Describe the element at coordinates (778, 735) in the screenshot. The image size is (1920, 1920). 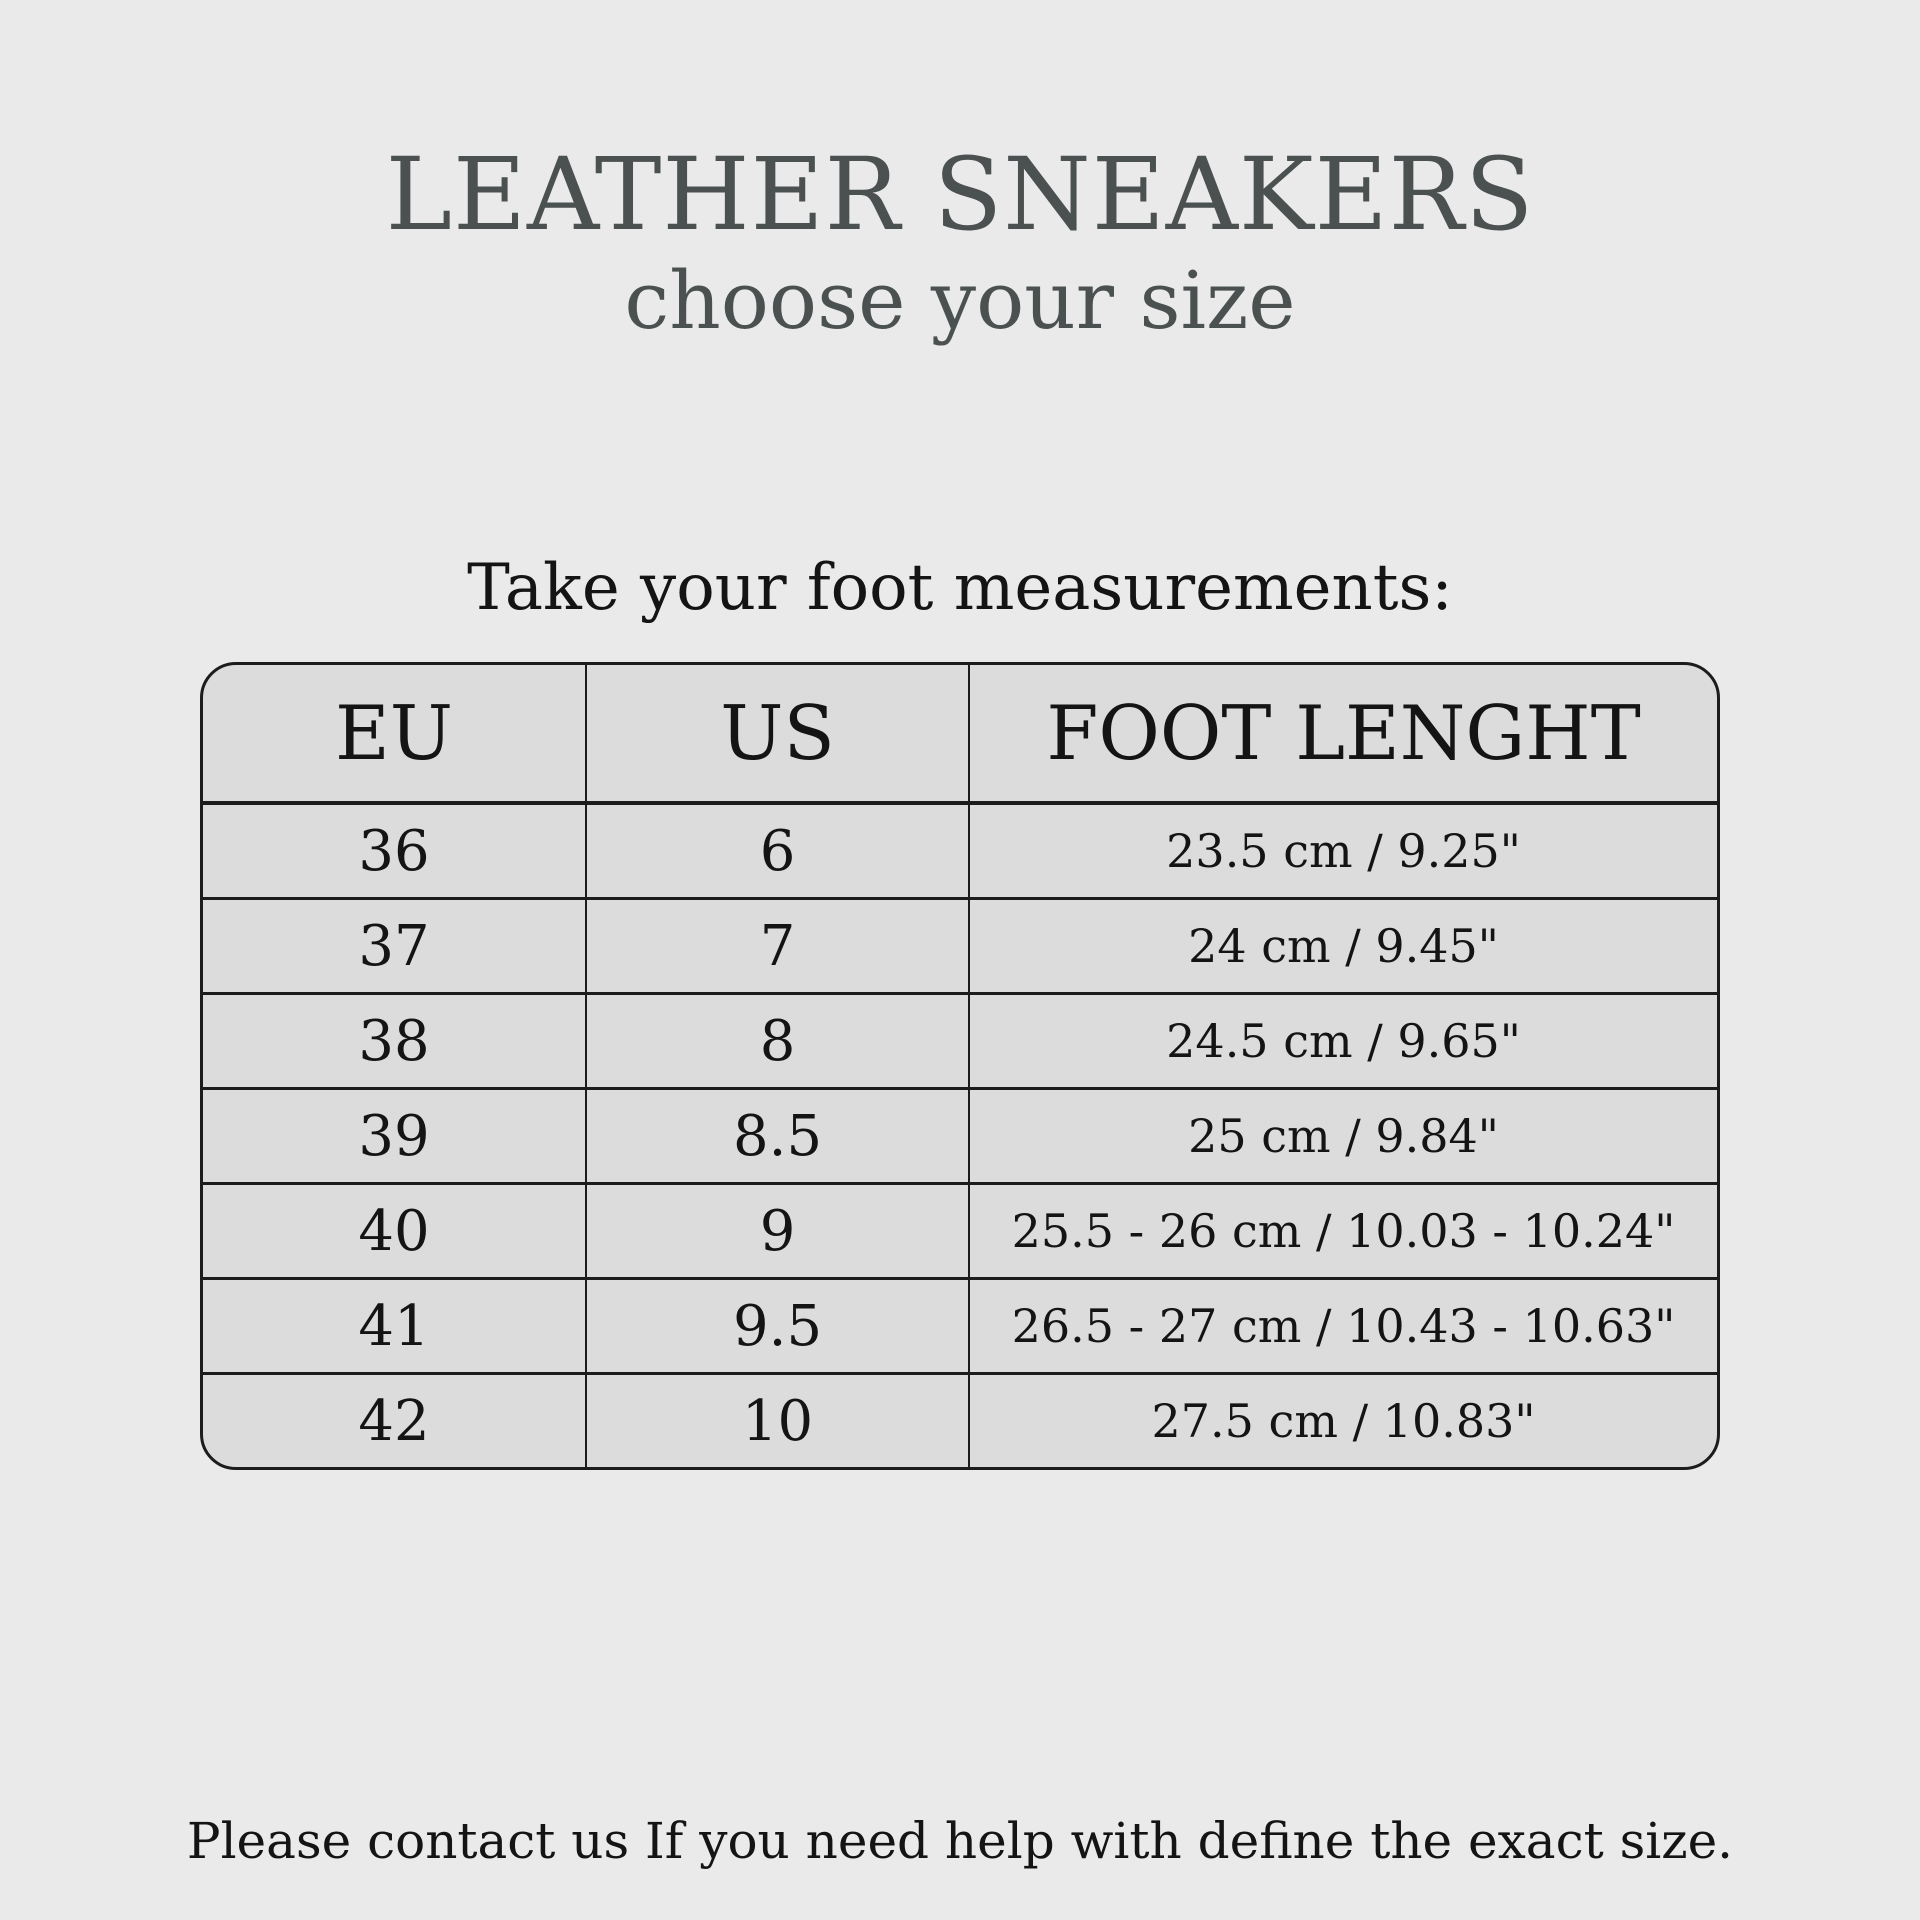
I see `column-header-us: US` at that location.